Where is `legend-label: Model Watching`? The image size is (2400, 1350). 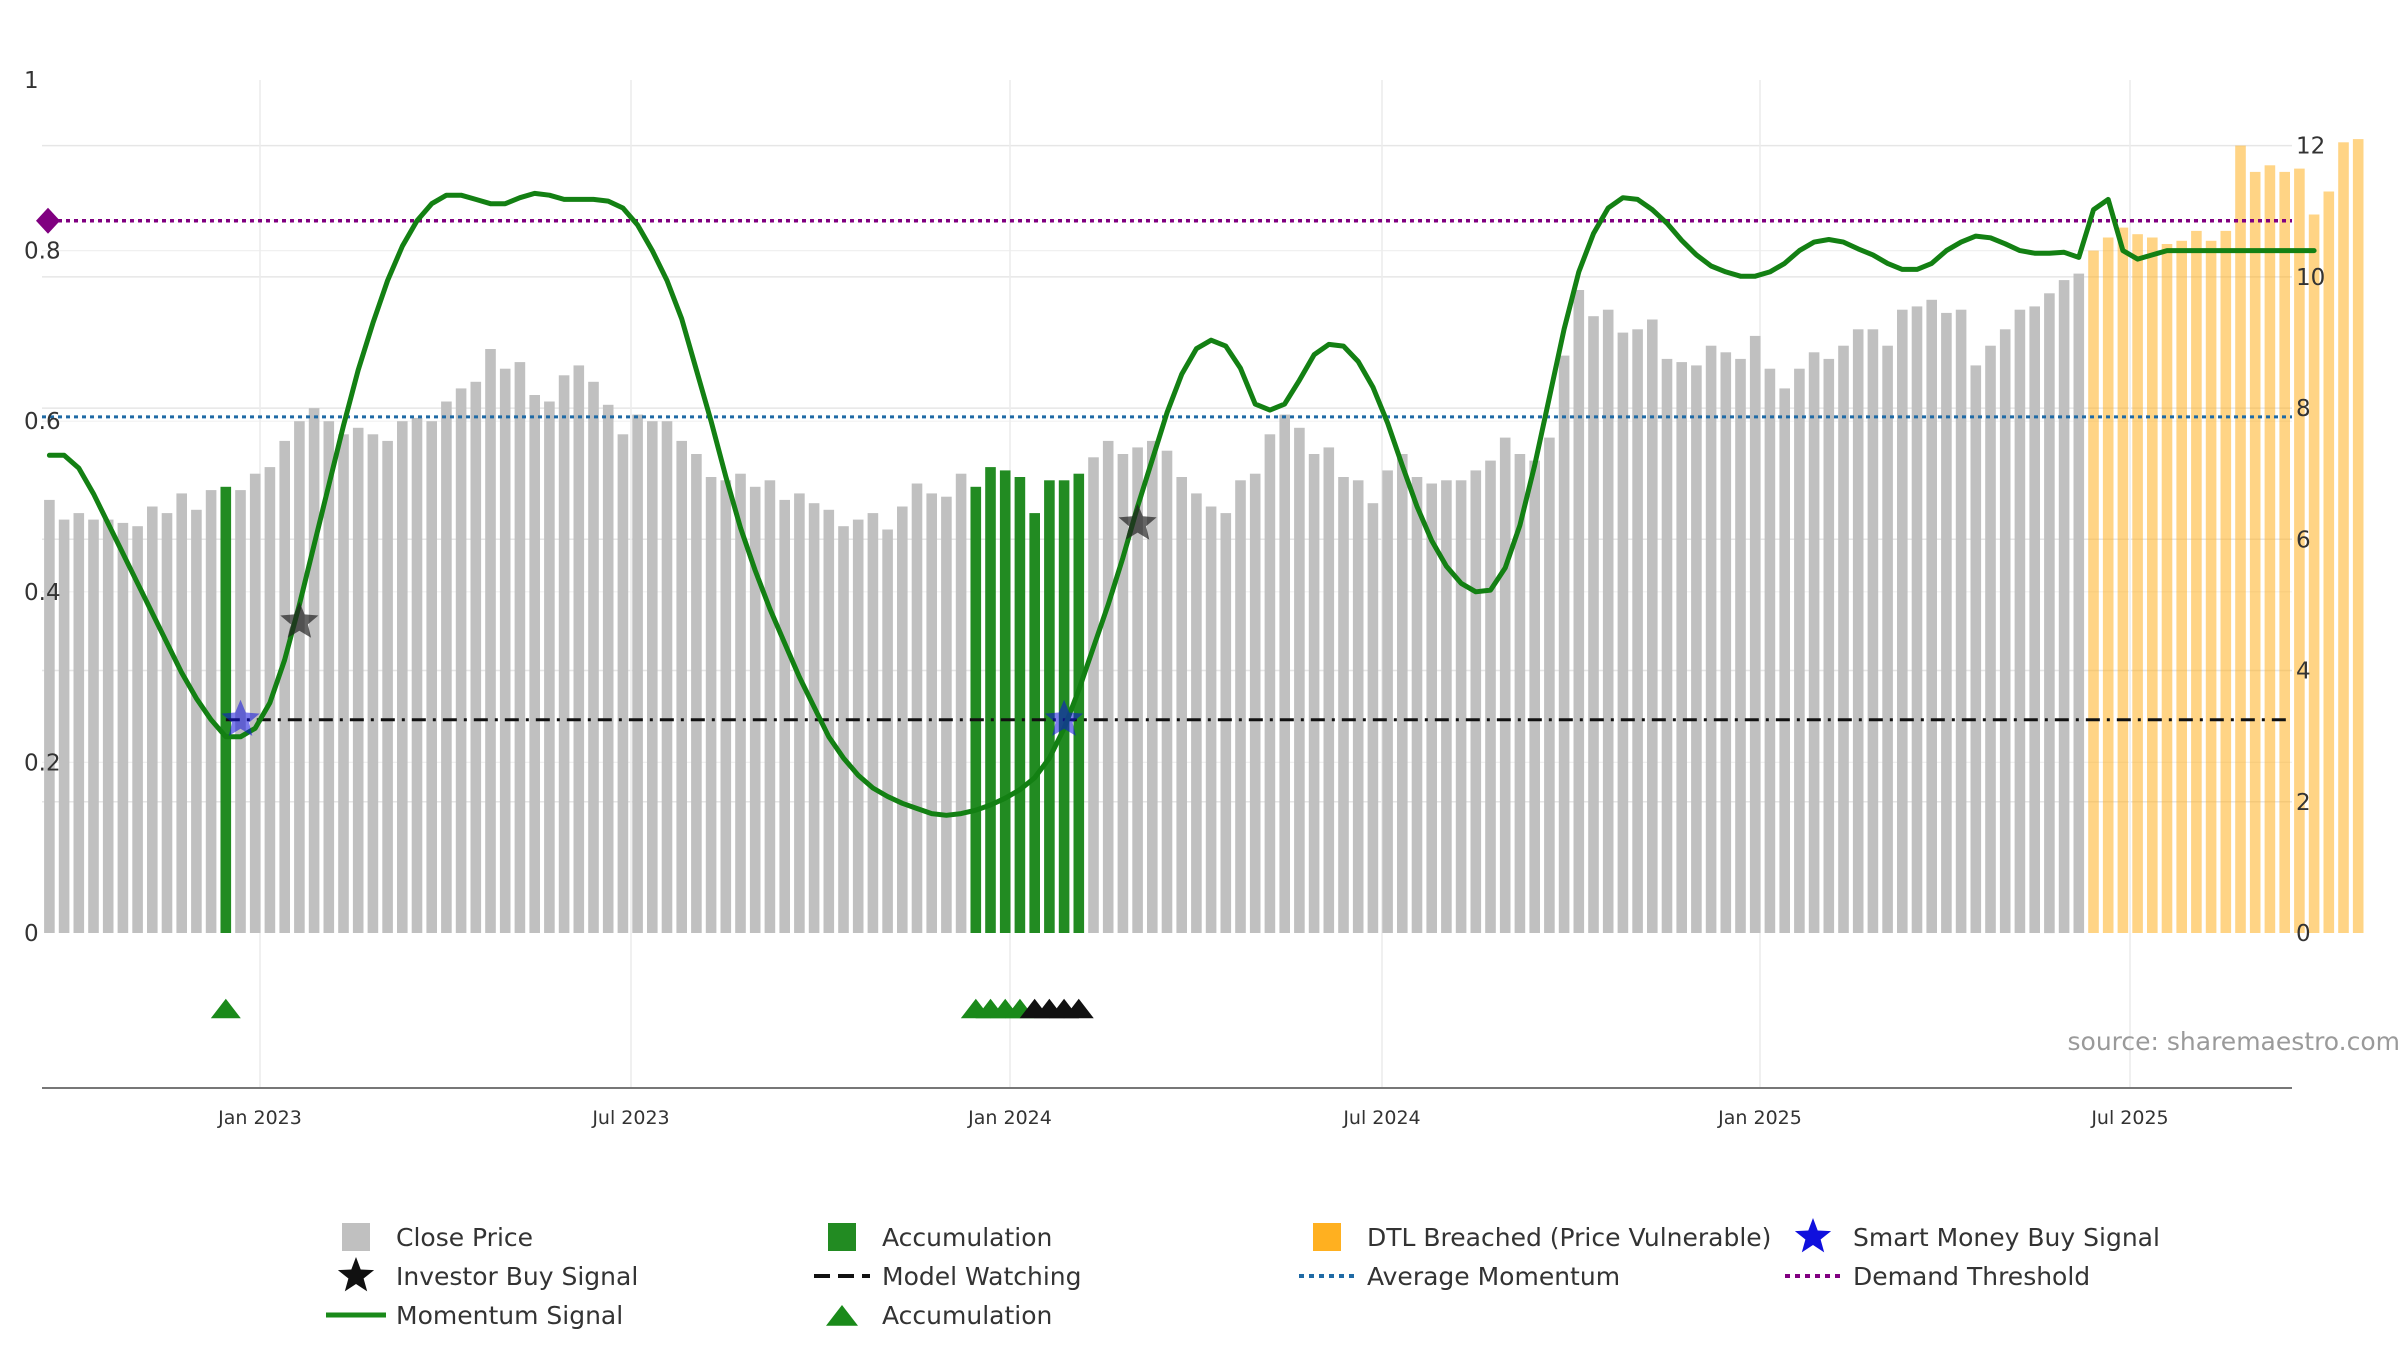 legend-label: Model Watching is located at coordinates (982, 1276).